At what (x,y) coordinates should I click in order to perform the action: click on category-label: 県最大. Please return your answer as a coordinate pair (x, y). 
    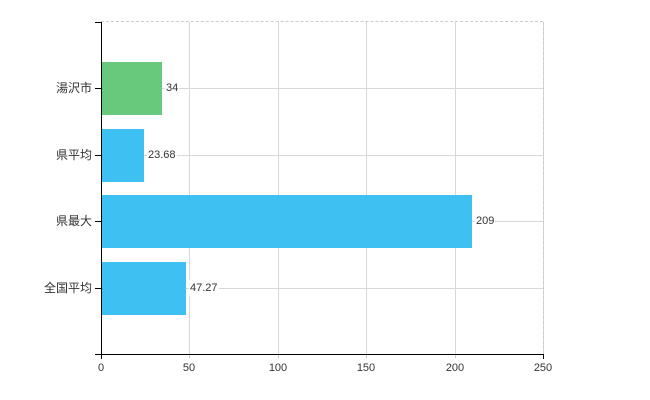
    Looking at the image, I should click on (73, 221).